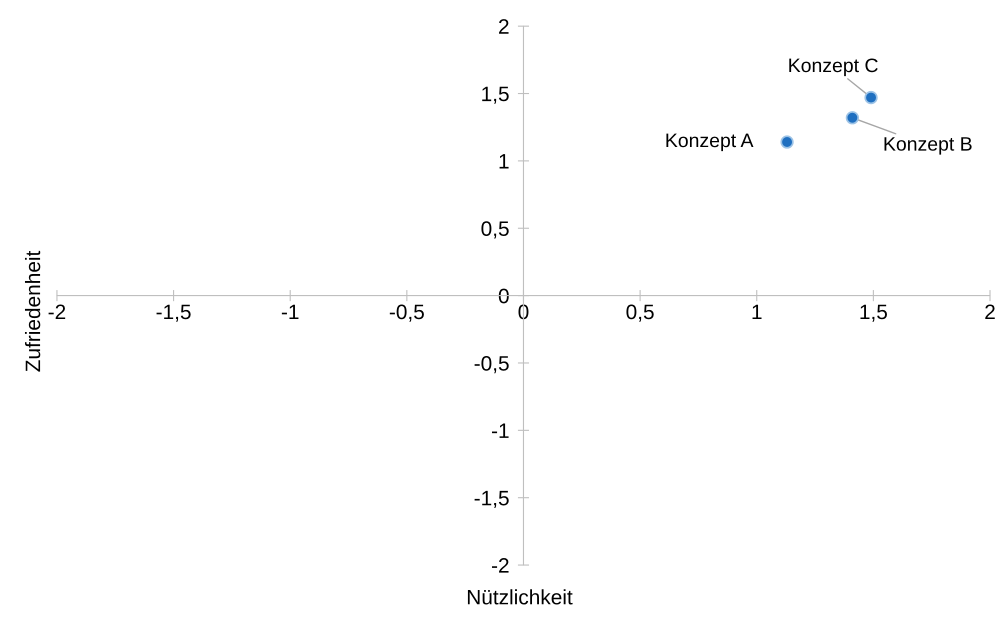 The height and width of the screenshot is (623, 999). I want to click on x-tick-label: -1, so click(290, 312).